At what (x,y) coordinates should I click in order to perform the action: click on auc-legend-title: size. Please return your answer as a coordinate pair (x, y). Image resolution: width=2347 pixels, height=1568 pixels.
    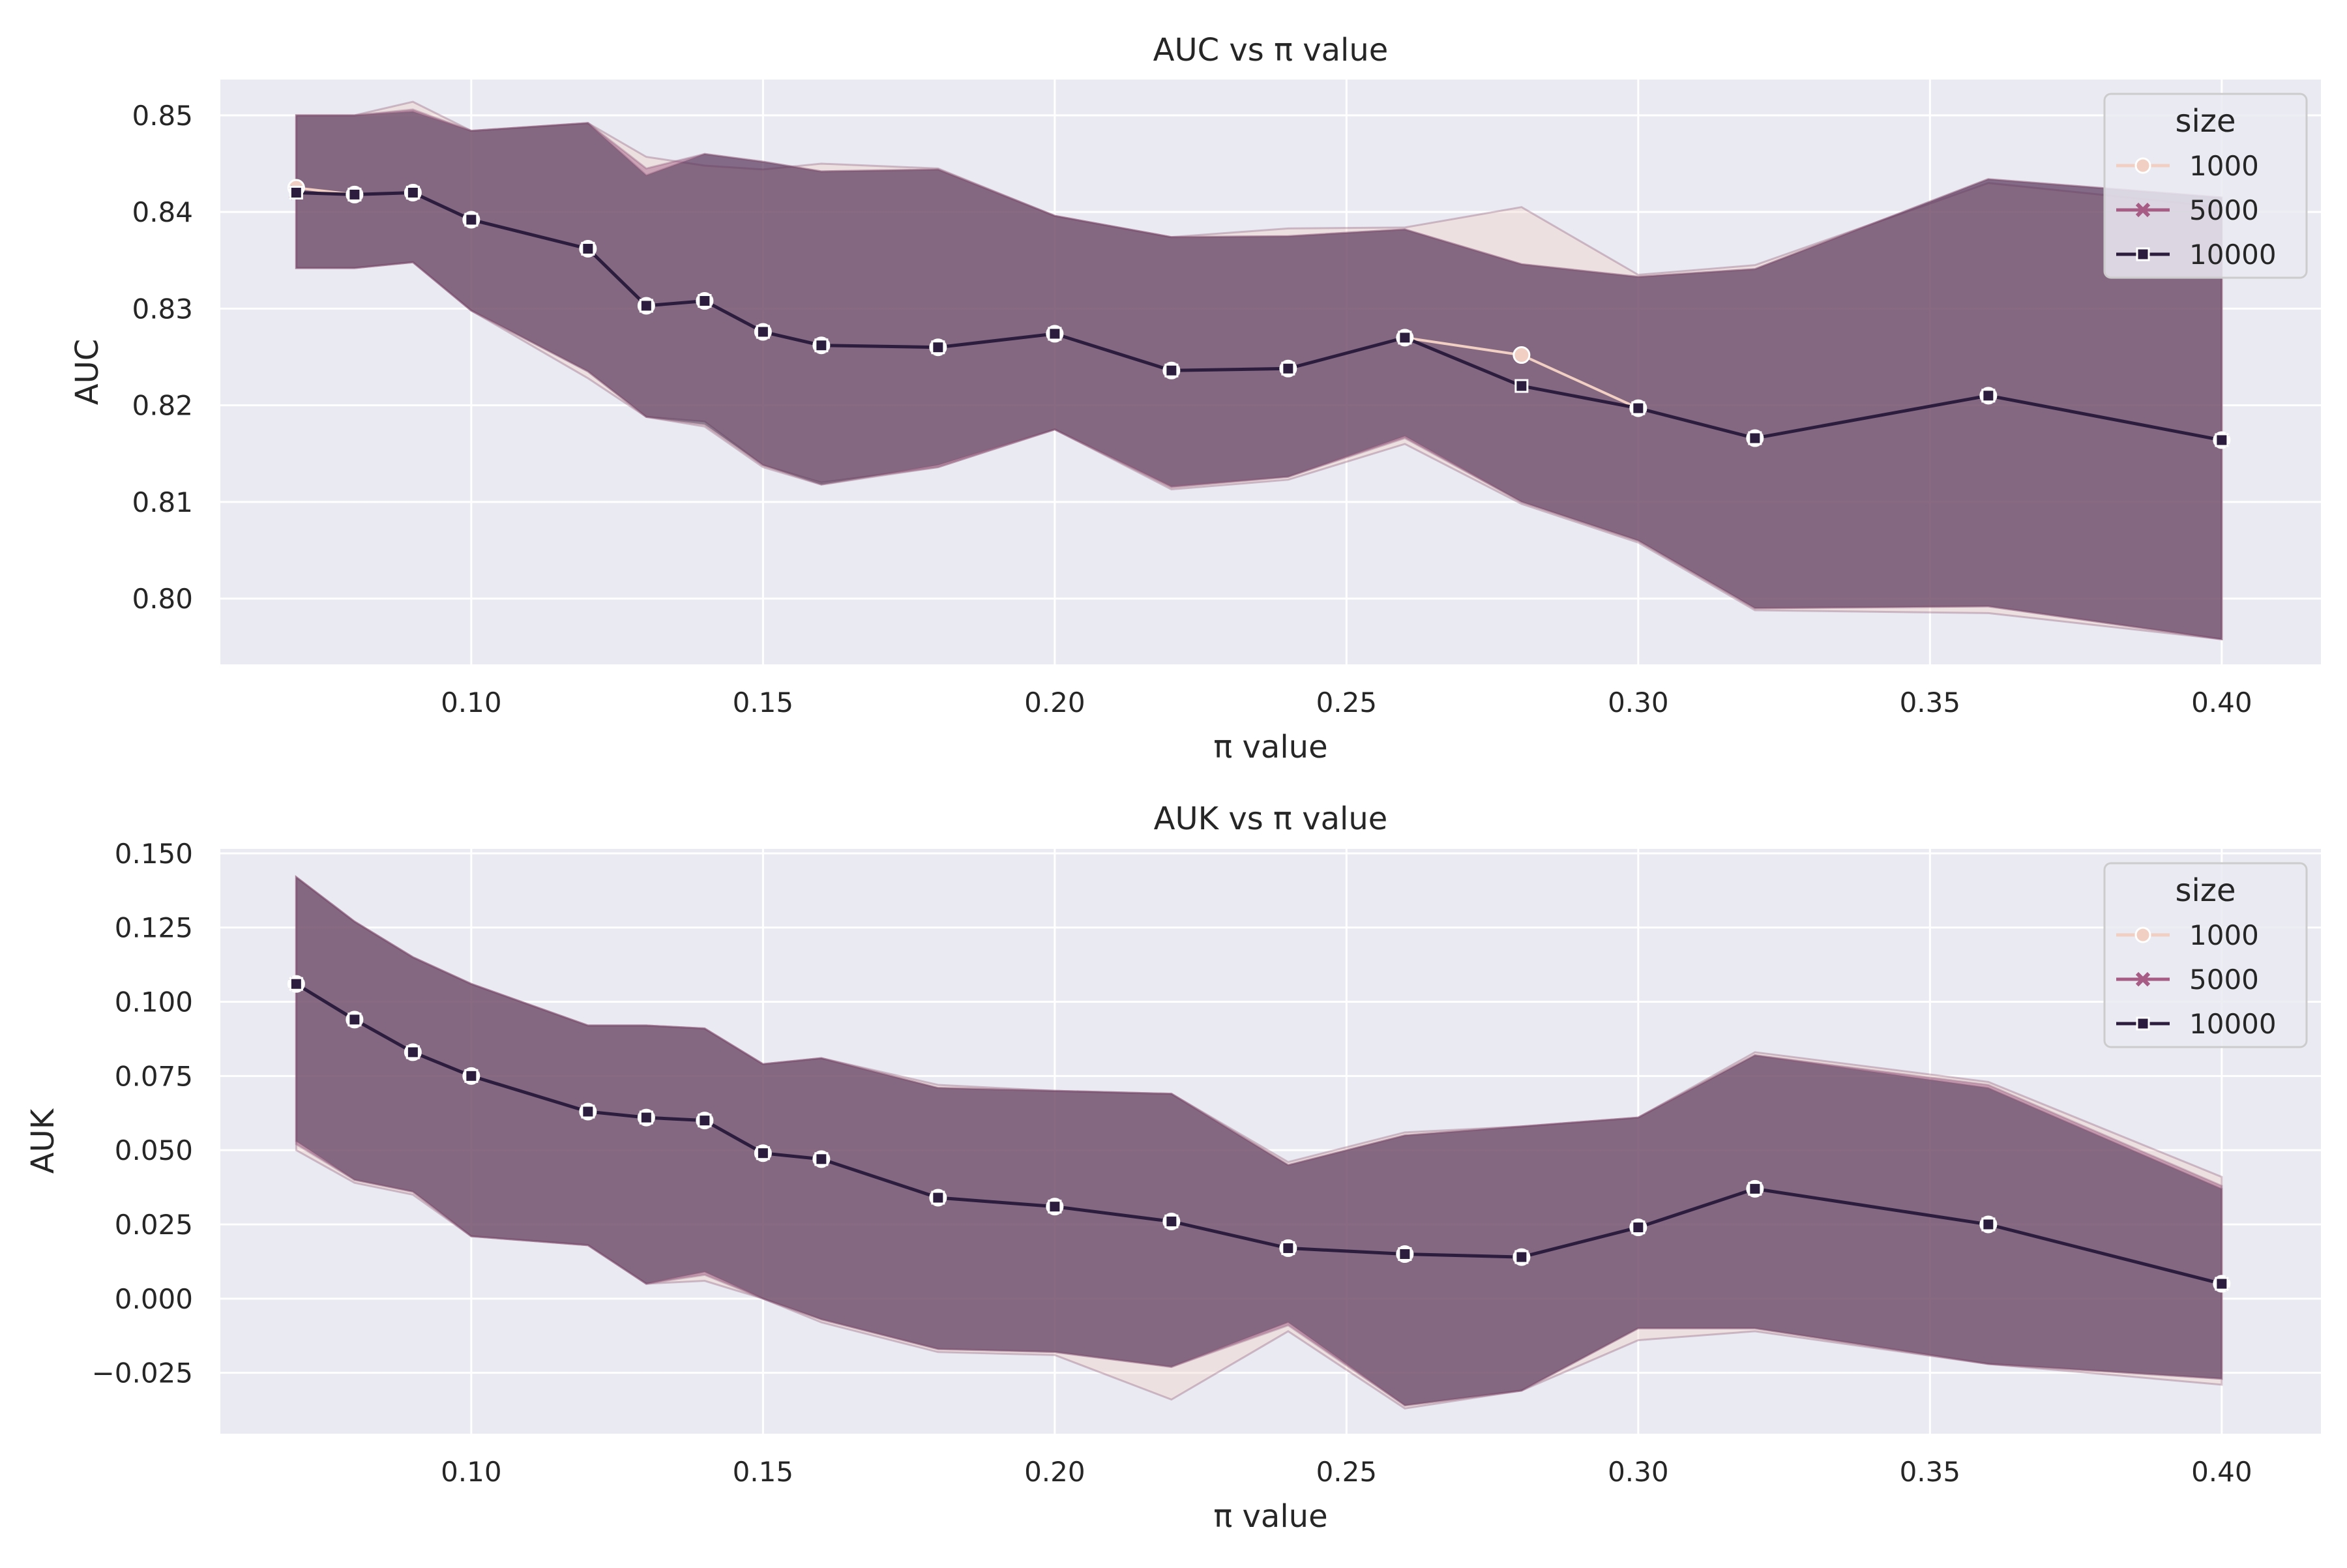
    Looking at the image, I should click on (2205, 122).